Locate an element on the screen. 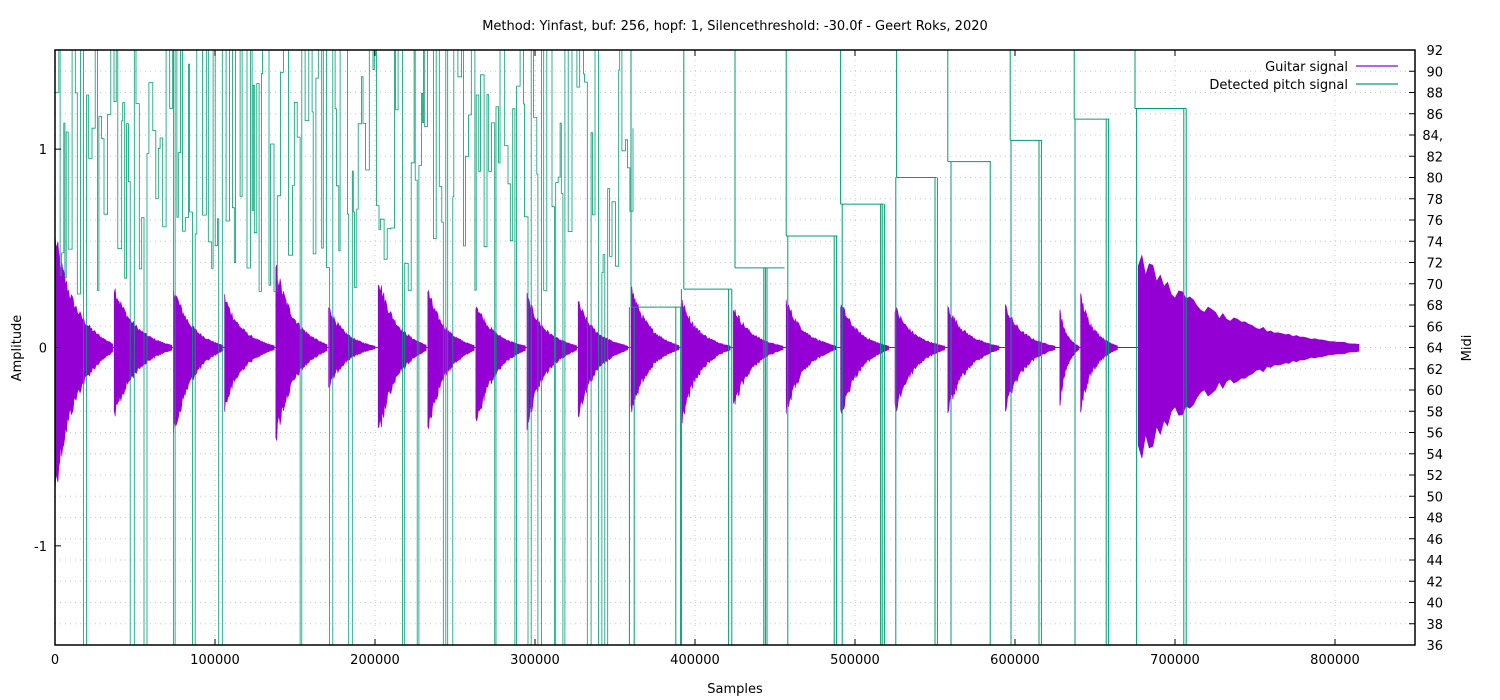 This screenshot has width=1500, height=700. y2-tick-label: 56 is located at coordinates (1434, 434).